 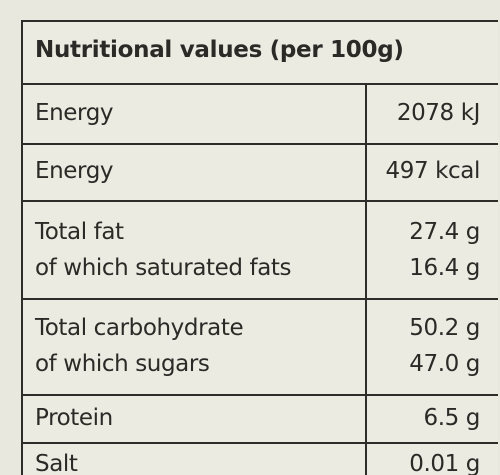 I want to click on column-divider, so click(x=366, y=280).